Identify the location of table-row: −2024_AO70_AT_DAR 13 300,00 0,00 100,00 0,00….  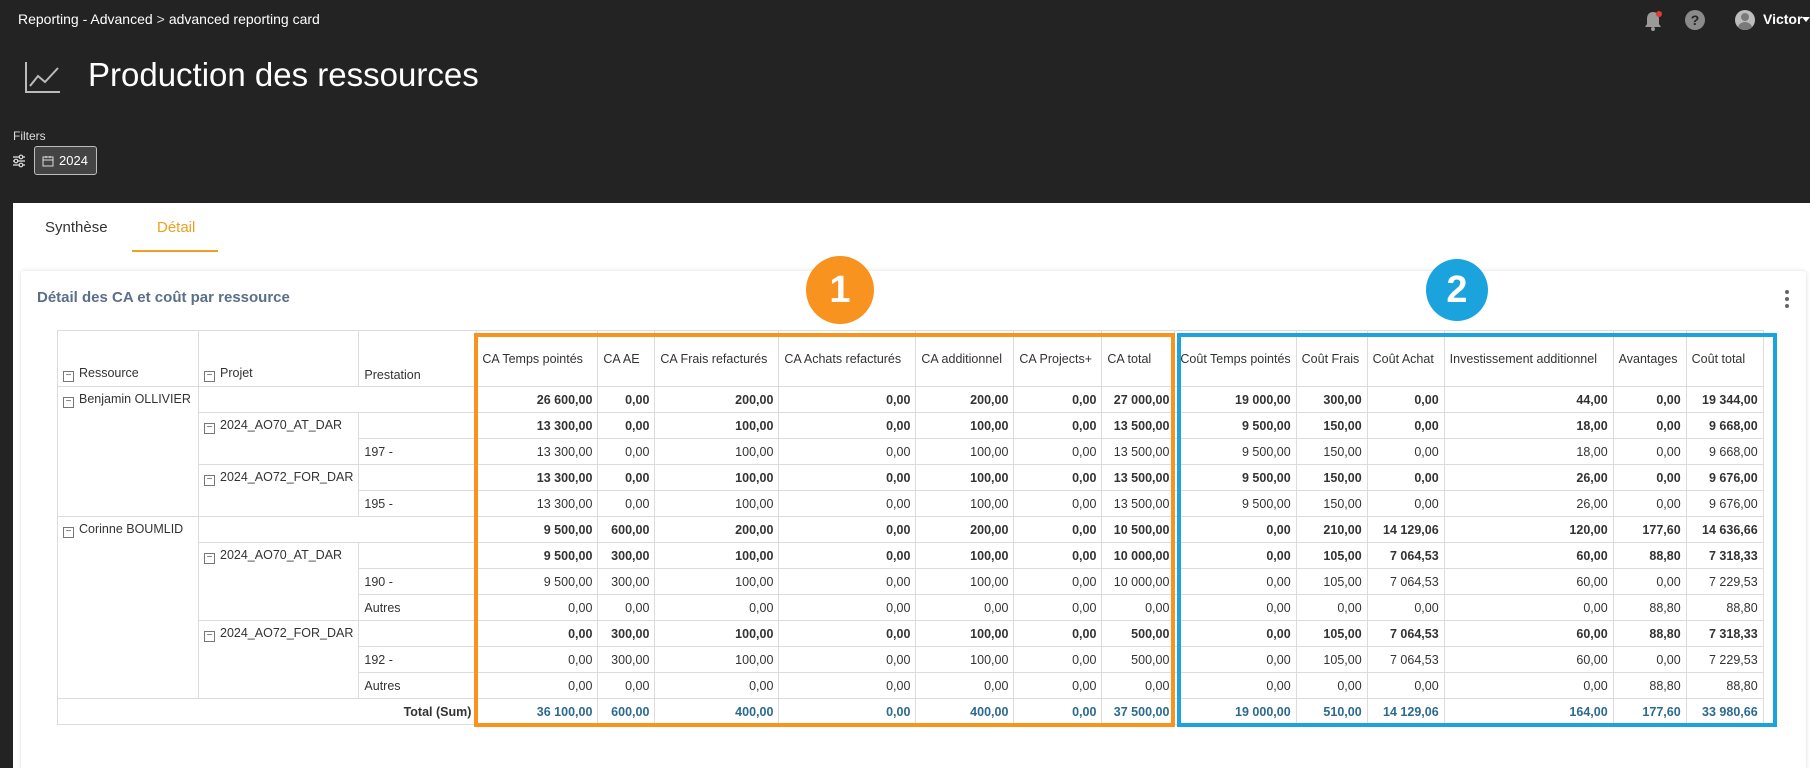
(911, 438).